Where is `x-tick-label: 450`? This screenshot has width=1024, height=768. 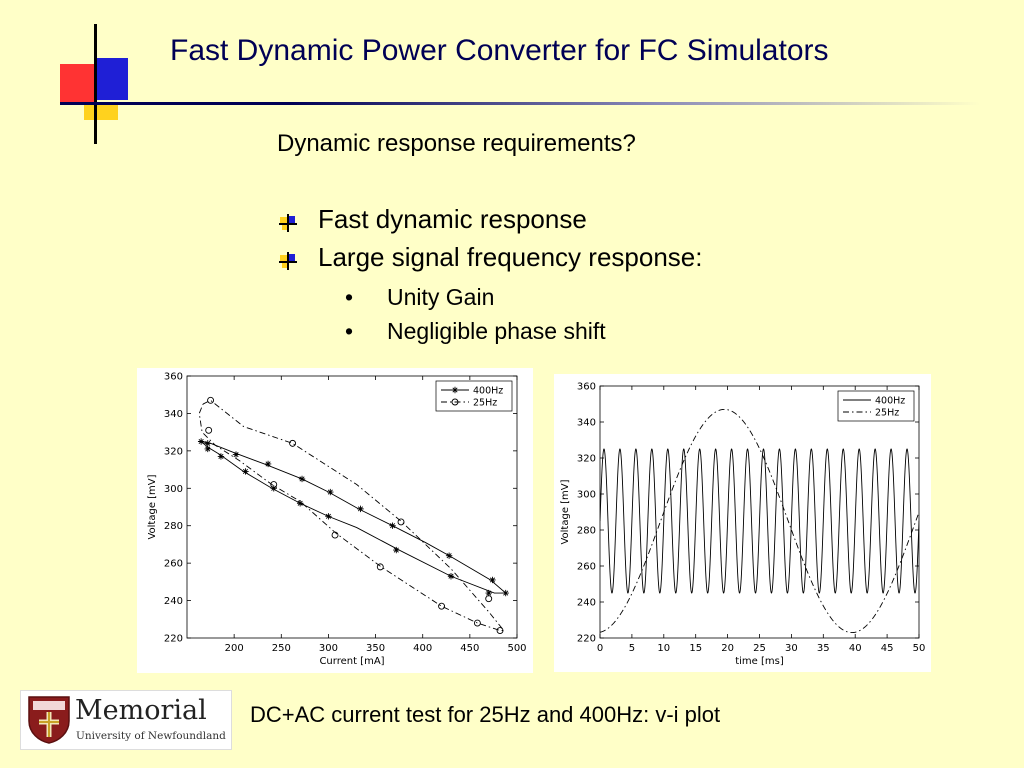
x-tick-label: 450 is located at coordinates (469, 648).